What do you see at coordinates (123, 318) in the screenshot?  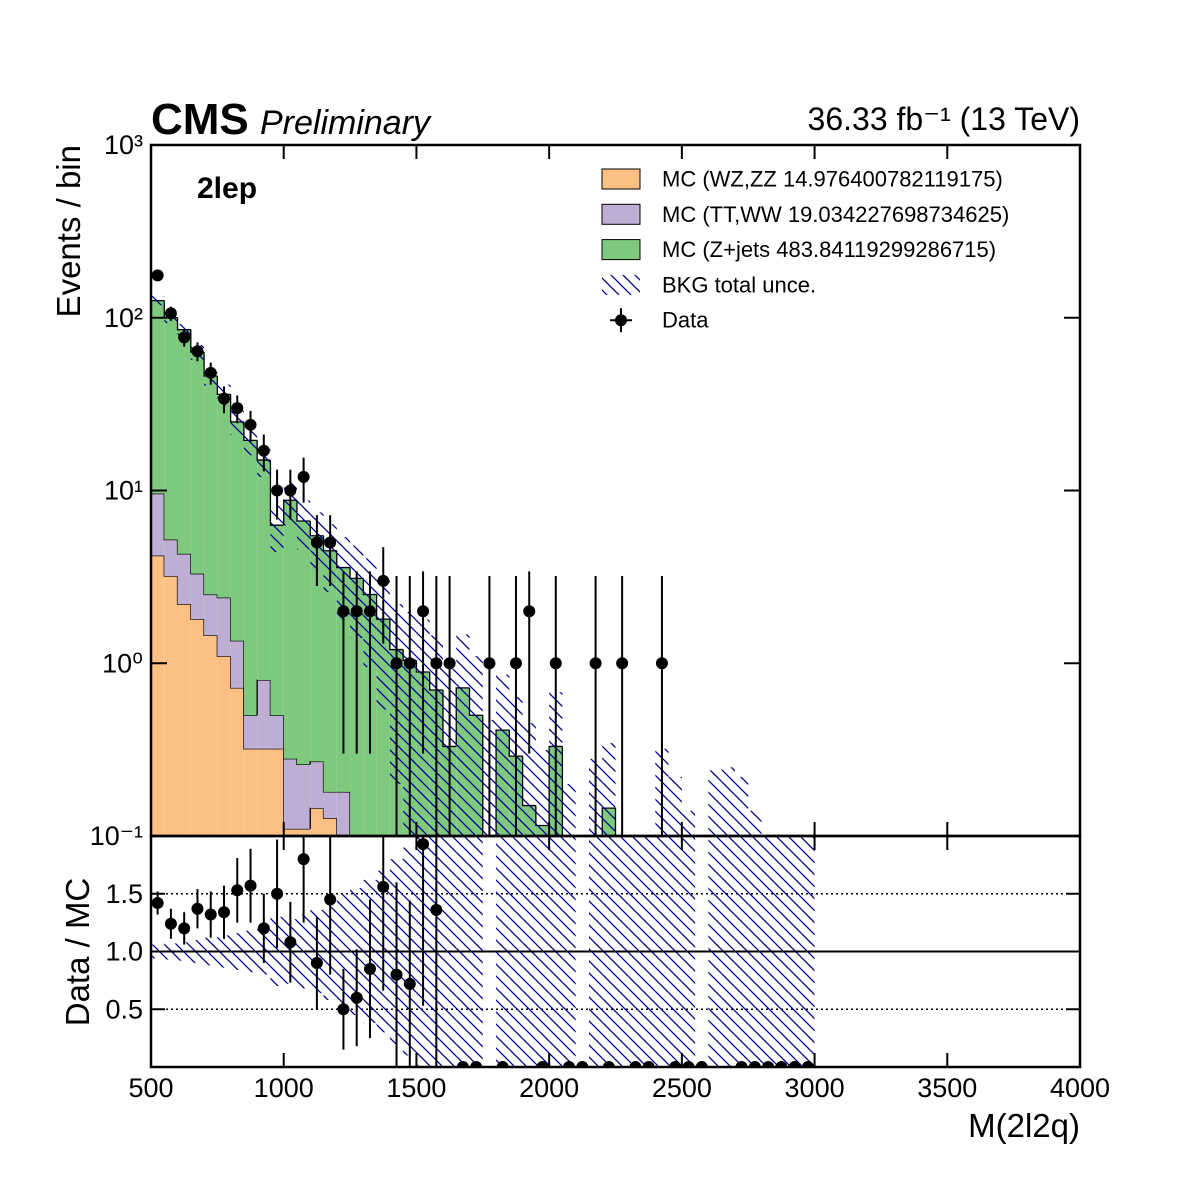 I see `y-tick-label: 10²` at bounding box center [123, 318].